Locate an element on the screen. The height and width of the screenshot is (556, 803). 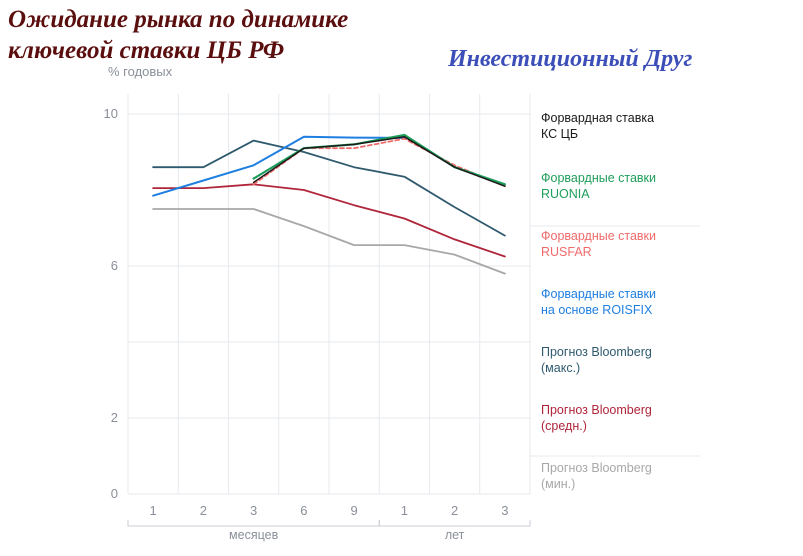
legend-entry: Прогноз Bloomberg (средн.) is located at coordinates (596, 418).